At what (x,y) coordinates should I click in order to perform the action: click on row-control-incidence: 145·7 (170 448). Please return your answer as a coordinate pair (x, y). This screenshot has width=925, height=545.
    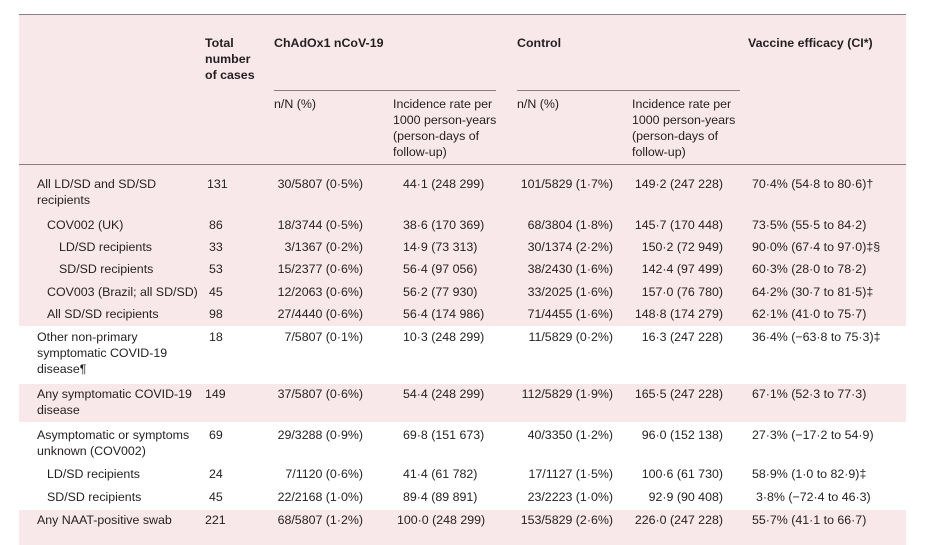
    Looking at the image, I should click on (678, 225).